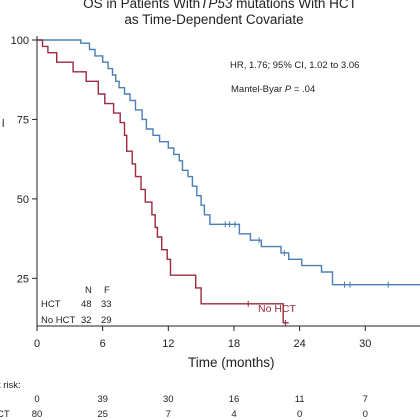 This screenshot has width=420, height=420. I want to click on at-risk-value: 16, so click(234, 399).